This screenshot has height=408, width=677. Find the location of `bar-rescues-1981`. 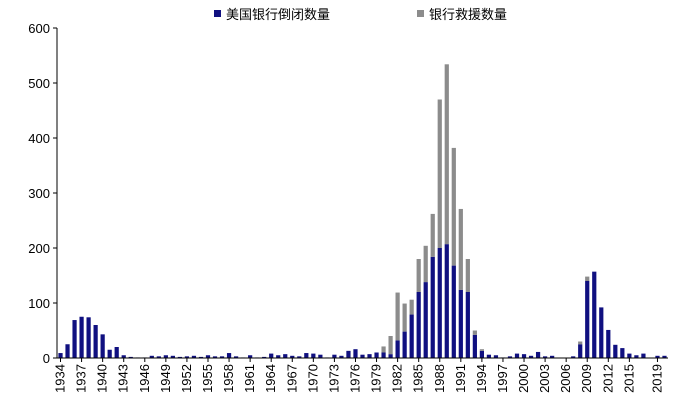

bar-rescues-1981 is located at coordinates (390, 345).